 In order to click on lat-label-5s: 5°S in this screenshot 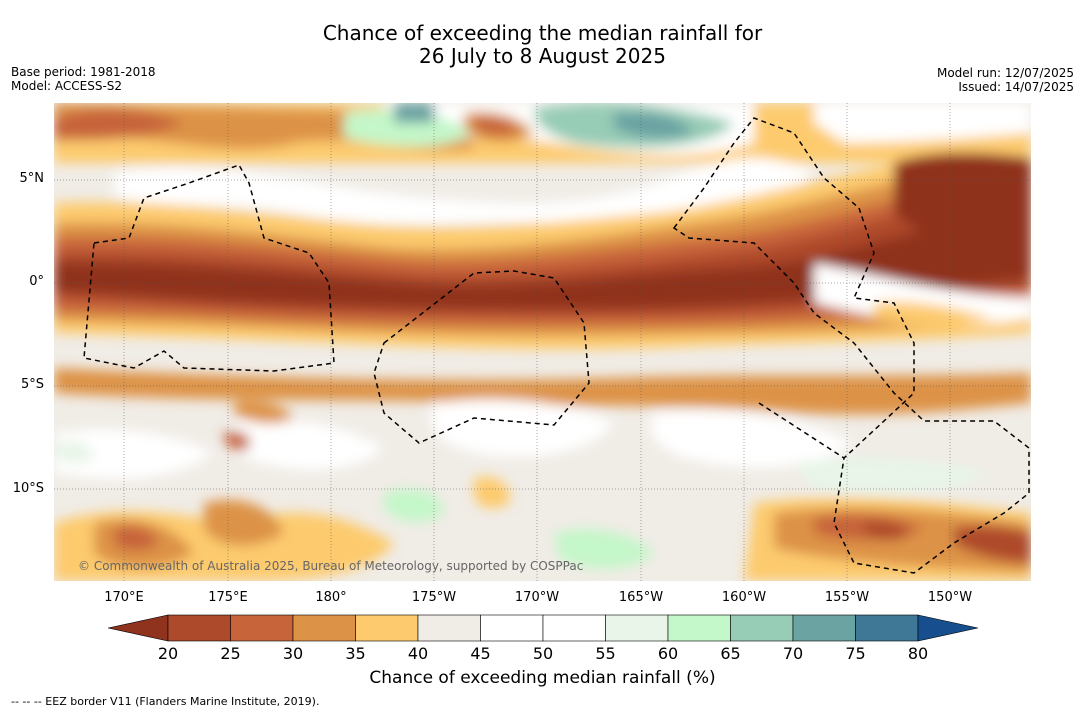, I will do `click(32, 384)`.